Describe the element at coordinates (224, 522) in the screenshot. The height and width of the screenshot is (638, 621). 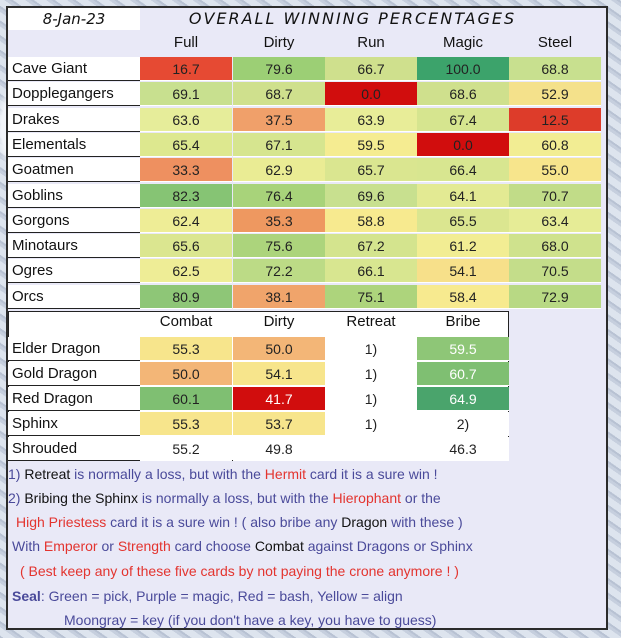
I see `note-text: card it is a sure win ! ( also bribe any` at that location.